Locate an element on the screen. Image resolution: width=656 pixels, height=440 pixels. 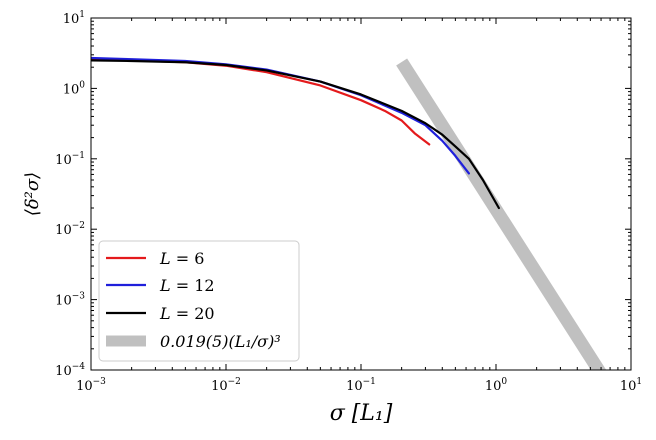
x-tick-label: 10¹ is located at coordinates (631, 385).